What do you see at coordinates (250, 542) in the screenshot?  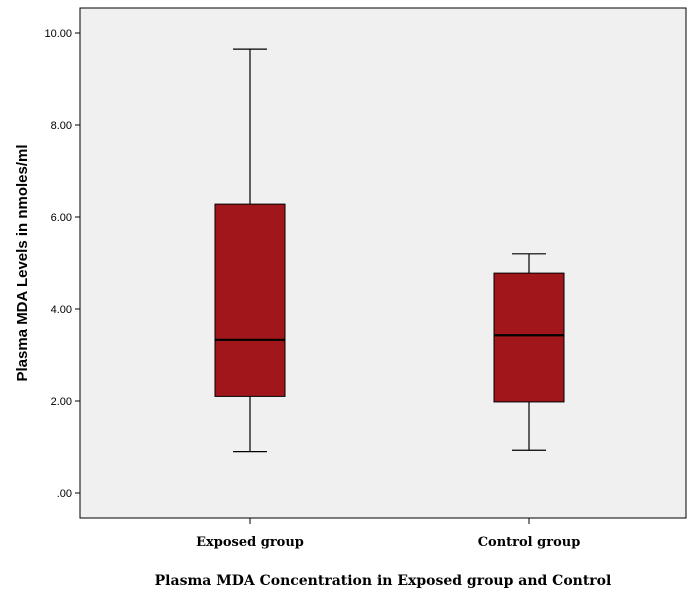 I see `x-tick-label: Exposed group` at bounding box center [250, 542].